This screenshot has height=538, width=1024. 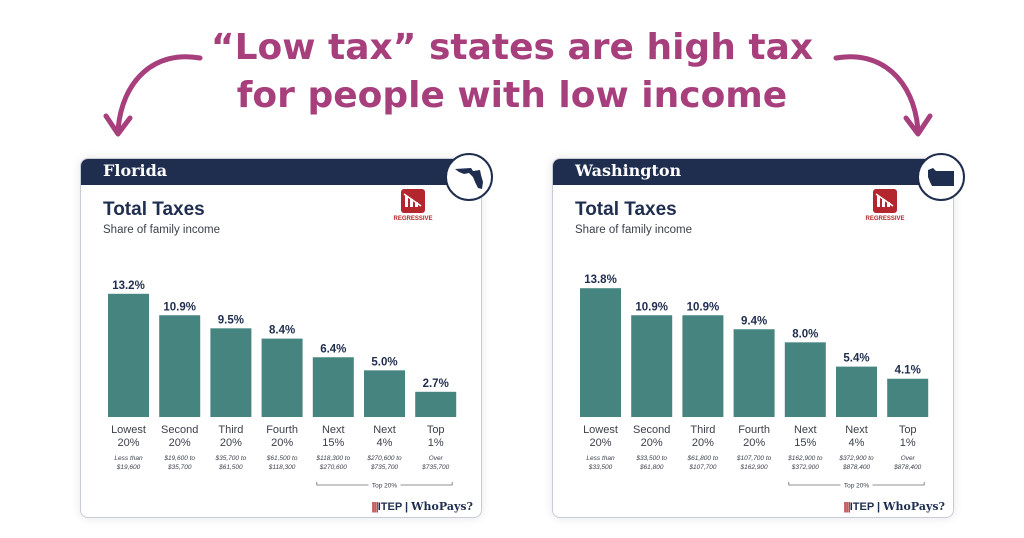 What do you see at coordinates (753, 172) in the screenshot?
I see `card-header: Washington` at bounding box center [753, 172].